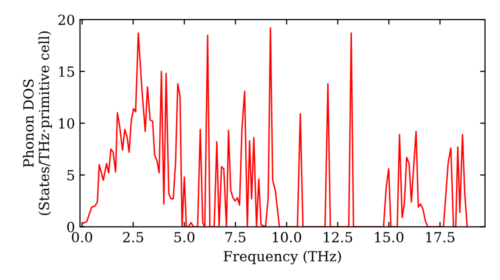 This screenshot has height=280, width=500. What do you see at coordinates (440, 237) in the screenshot?
I see `x-tick-label: 17.5` at bounding box center [440, 237].